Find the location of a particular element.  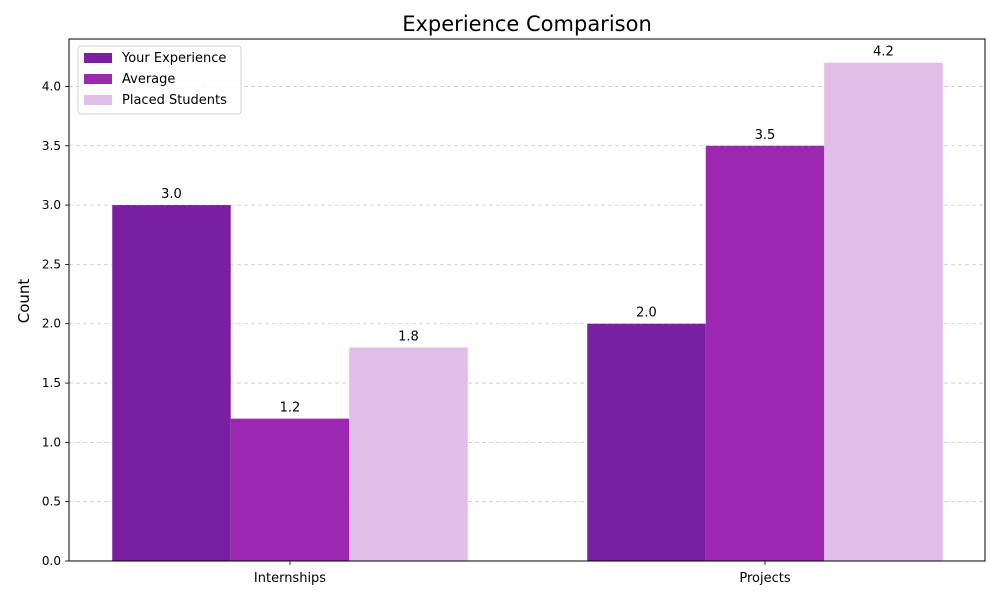

legend-box is located at coordinates (159, 80).